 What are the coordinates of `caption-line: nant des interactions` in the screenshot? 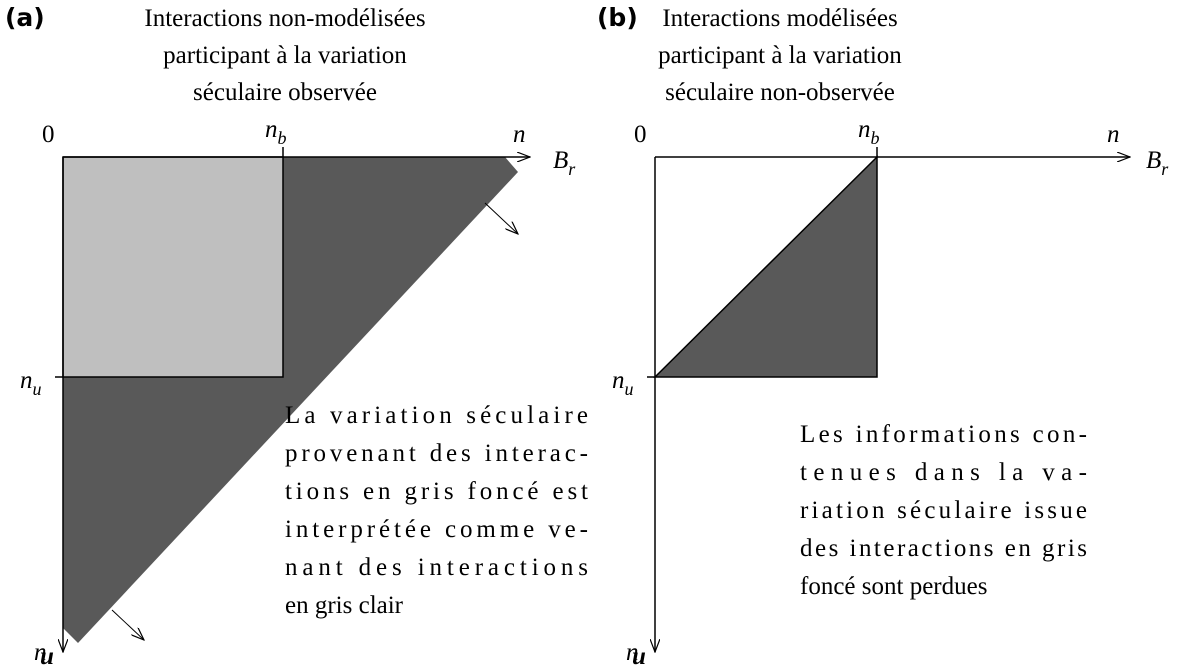 It's located at (436, 567).